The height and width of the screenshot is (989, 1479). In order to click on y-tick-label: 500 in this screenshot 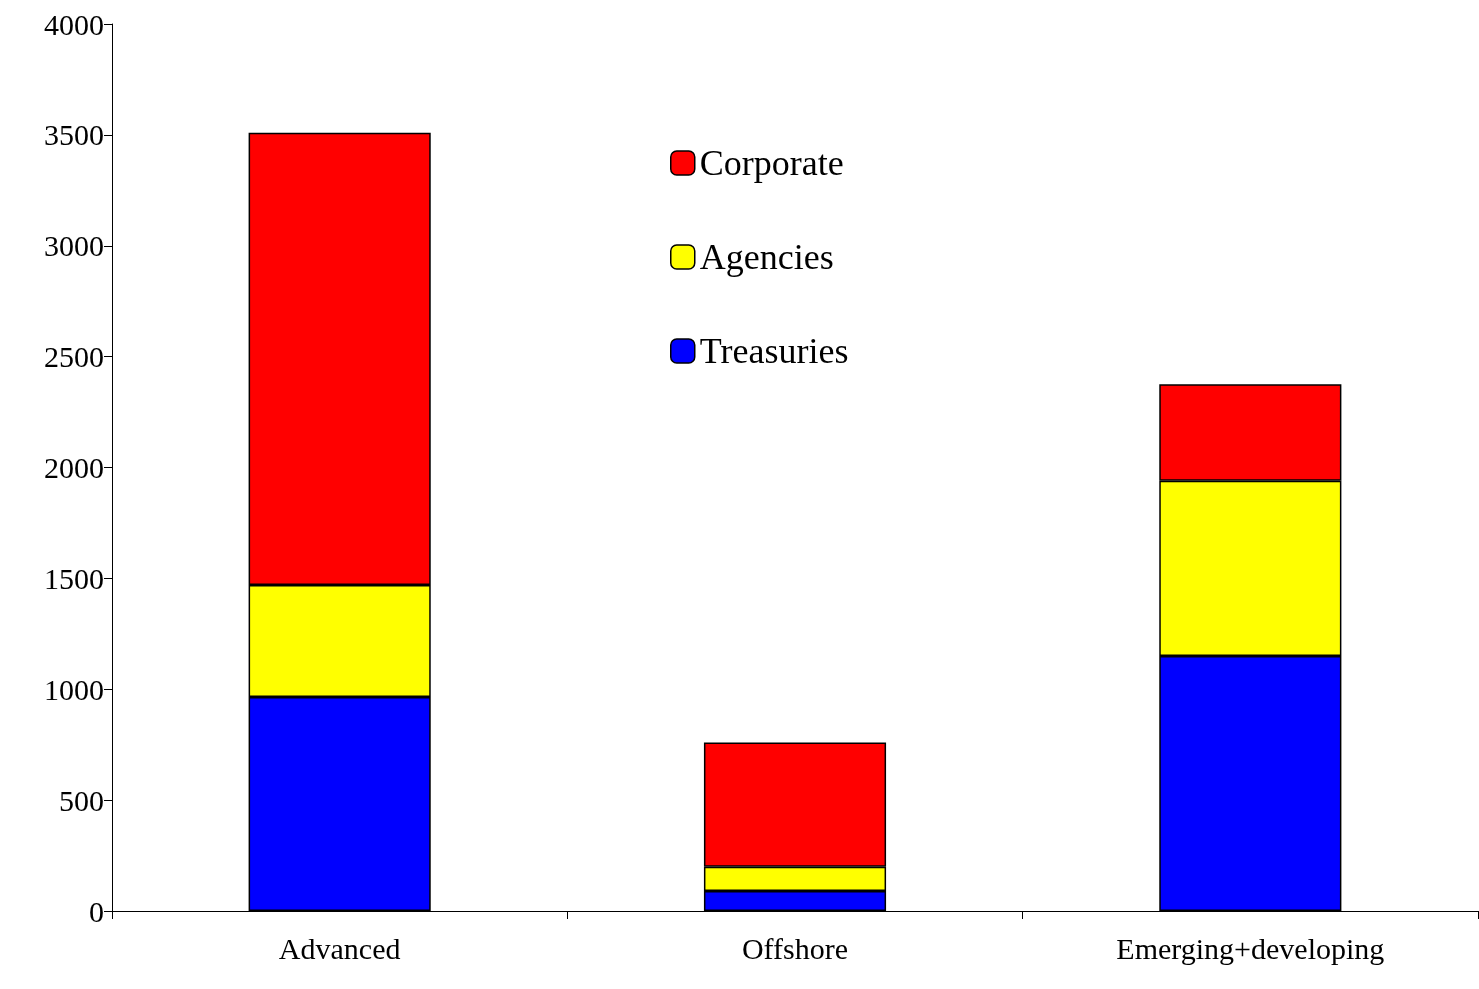, I will do `click(81, 800)`.